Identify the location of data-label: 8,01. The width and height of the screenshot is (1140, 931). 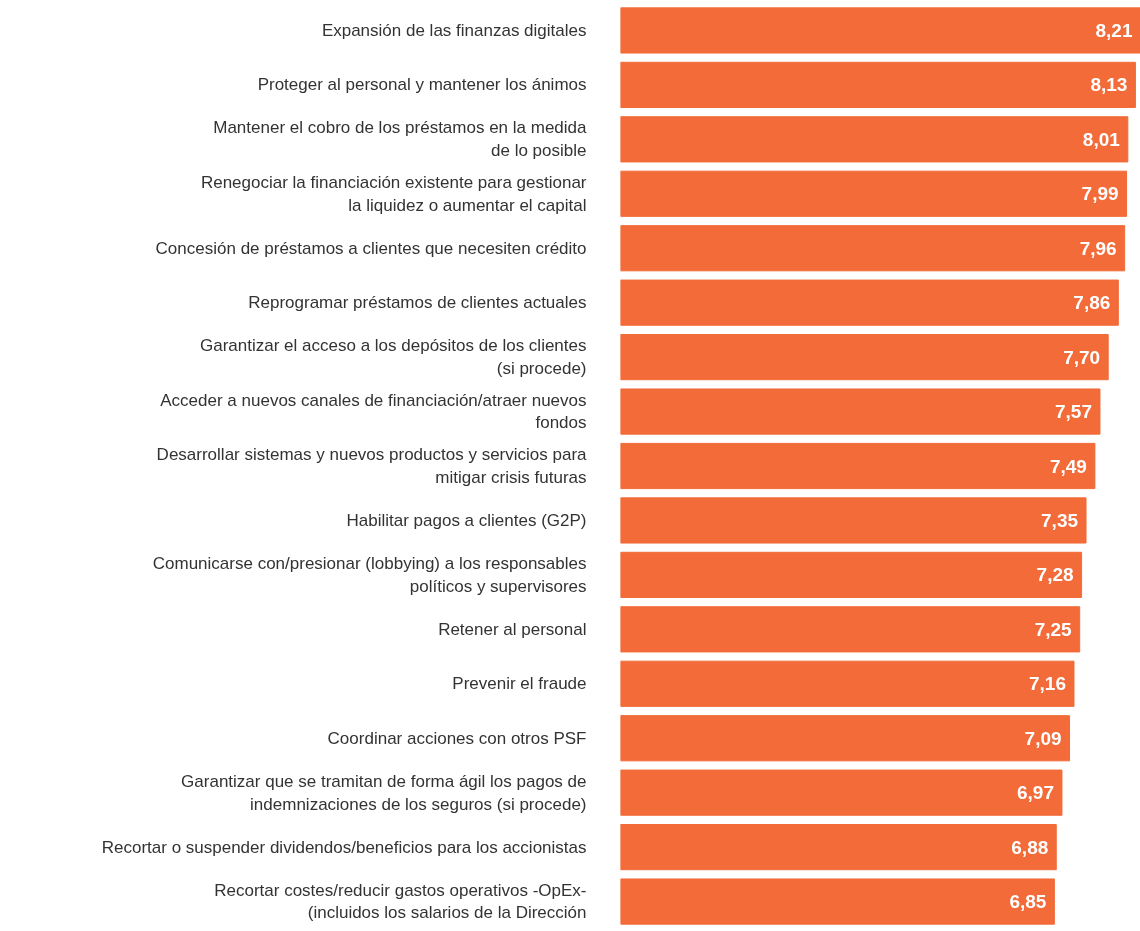
(1101, 139).